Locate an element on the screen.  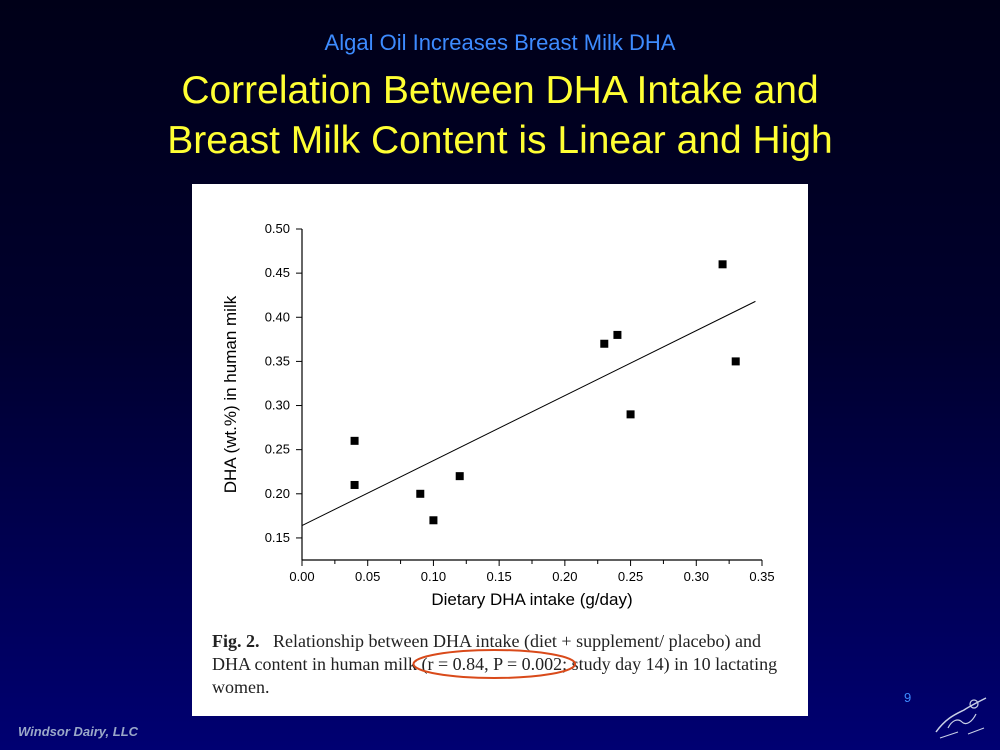
x-tick-label: 0.10 is located at coordinates (433, 576).